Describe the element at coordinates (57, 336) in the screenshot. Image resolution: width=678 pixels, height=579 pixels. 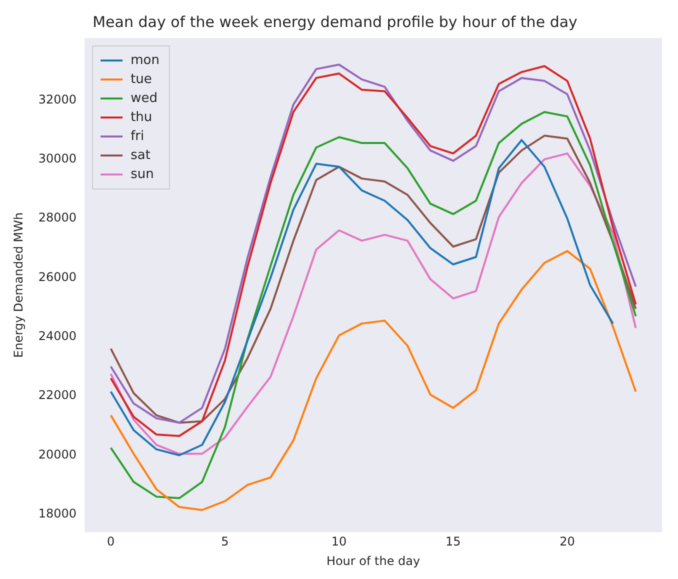
I see `y-tick-label: 24000` at that location.